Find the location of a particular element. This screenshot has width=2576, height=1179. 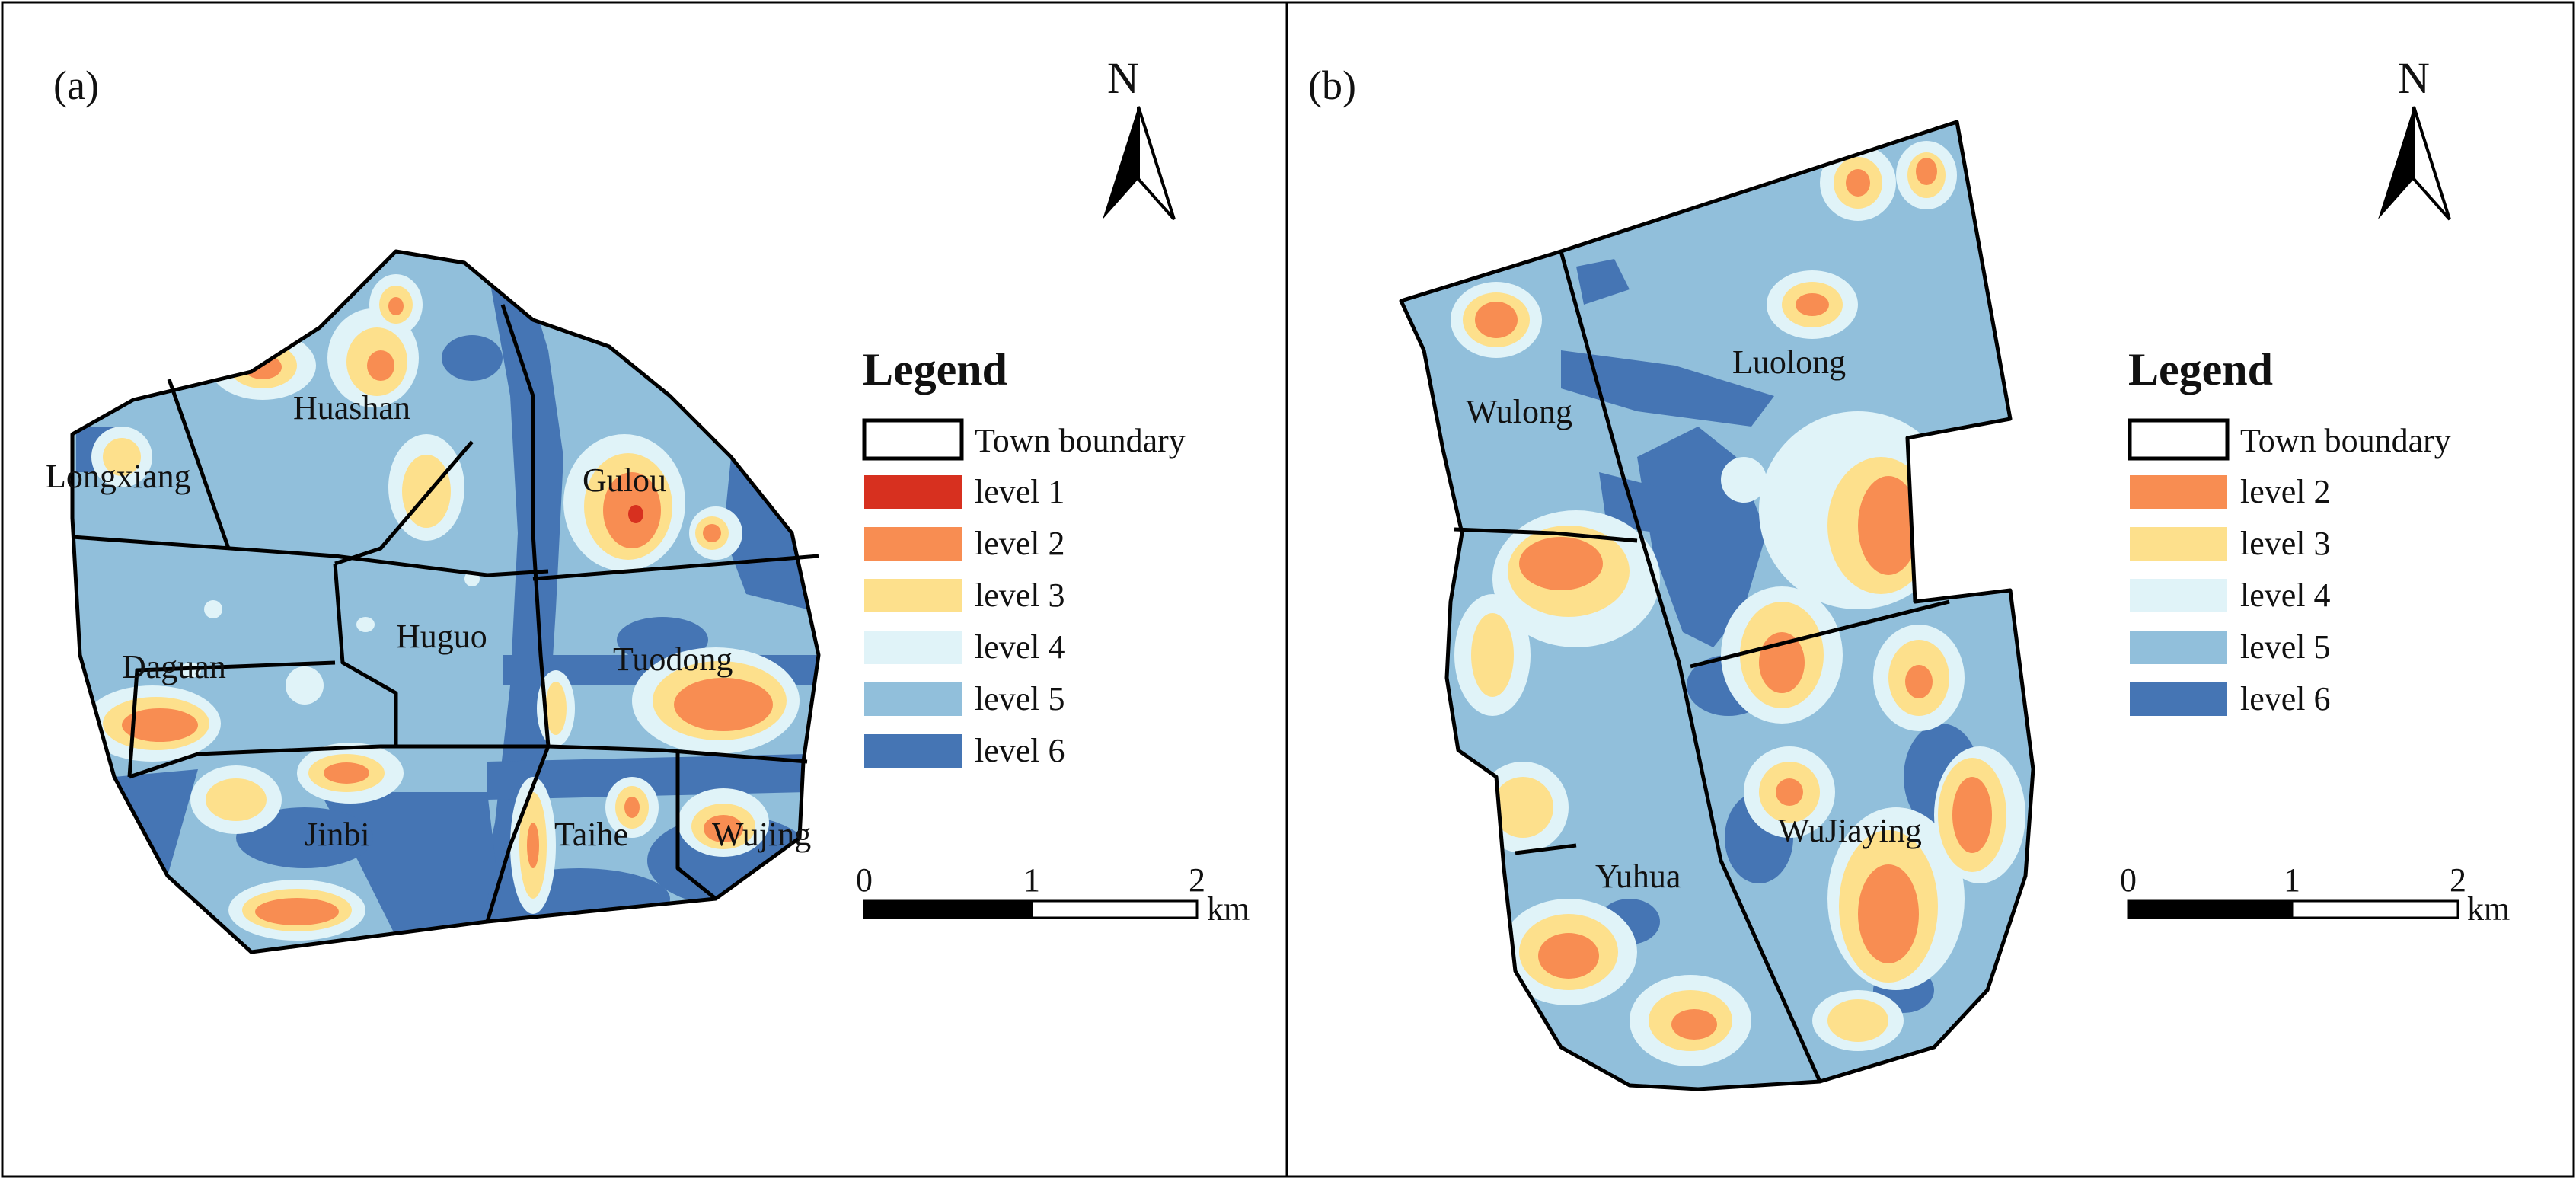

legend-a-swatch-level1 is located at coordinates (913, 492).